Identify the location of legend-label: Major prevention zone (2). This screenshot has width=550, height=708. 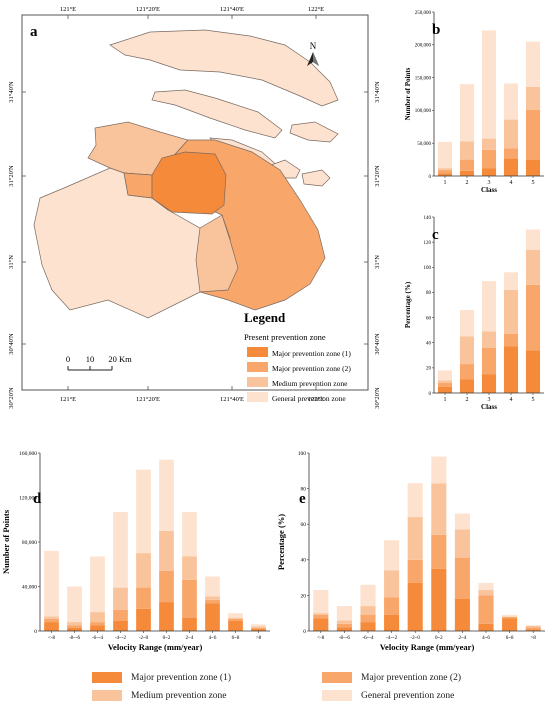
(411, 677).